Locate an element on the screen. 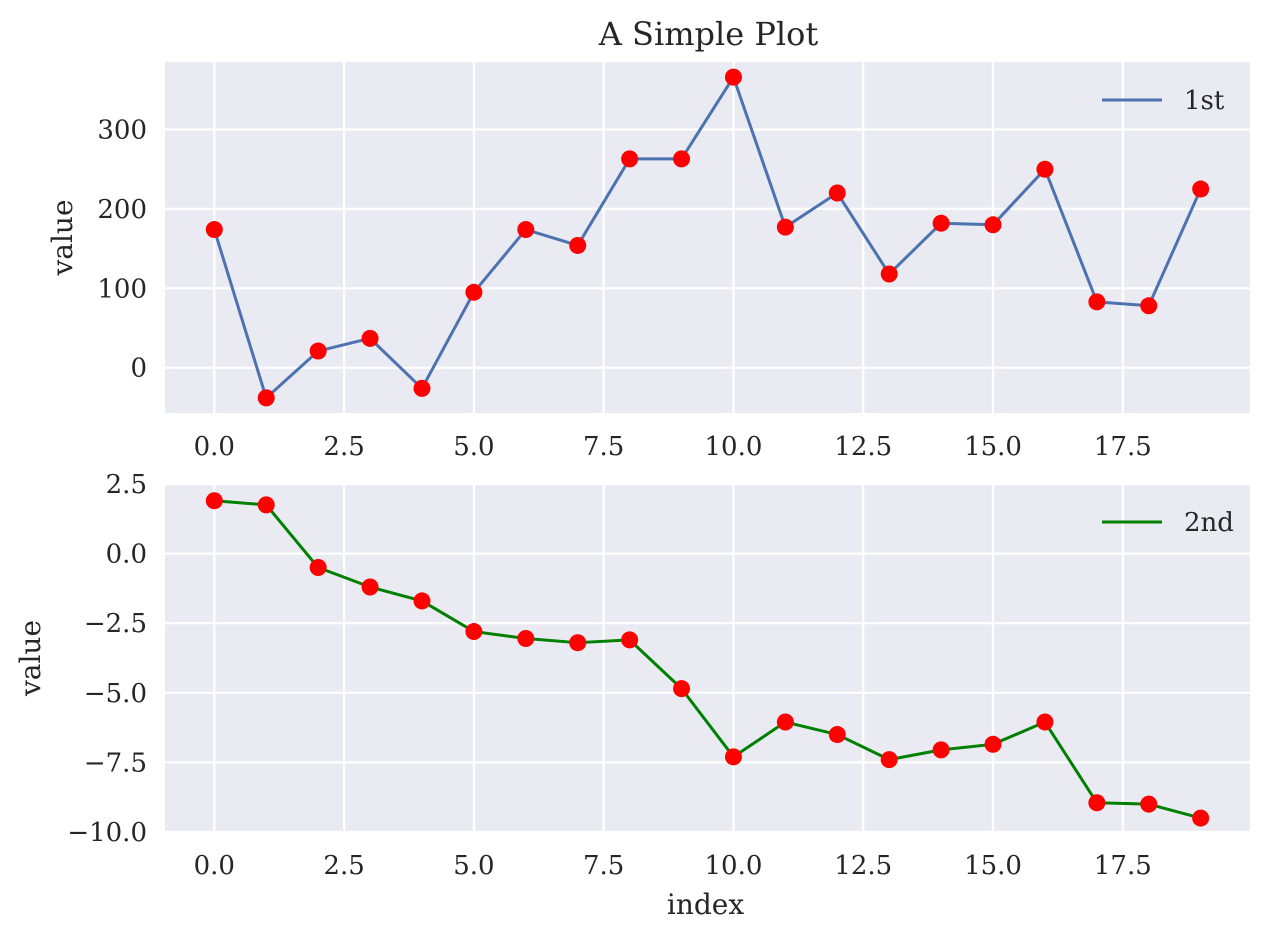 Image resolution: width=1270 pixels, height=944 pixels. legend-label: 1st is located at coordinates (1204, 101).